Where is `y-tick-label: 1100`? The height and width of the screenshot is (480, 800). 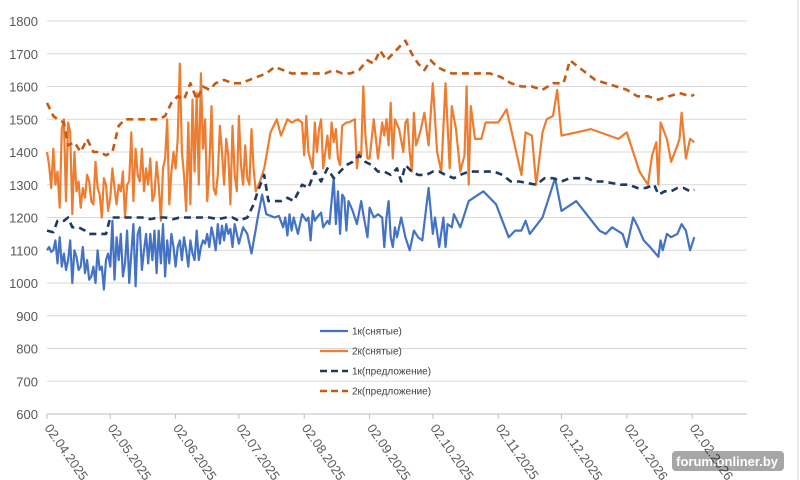 y-tick-label: 1100 is located at coordinates (24, 250).